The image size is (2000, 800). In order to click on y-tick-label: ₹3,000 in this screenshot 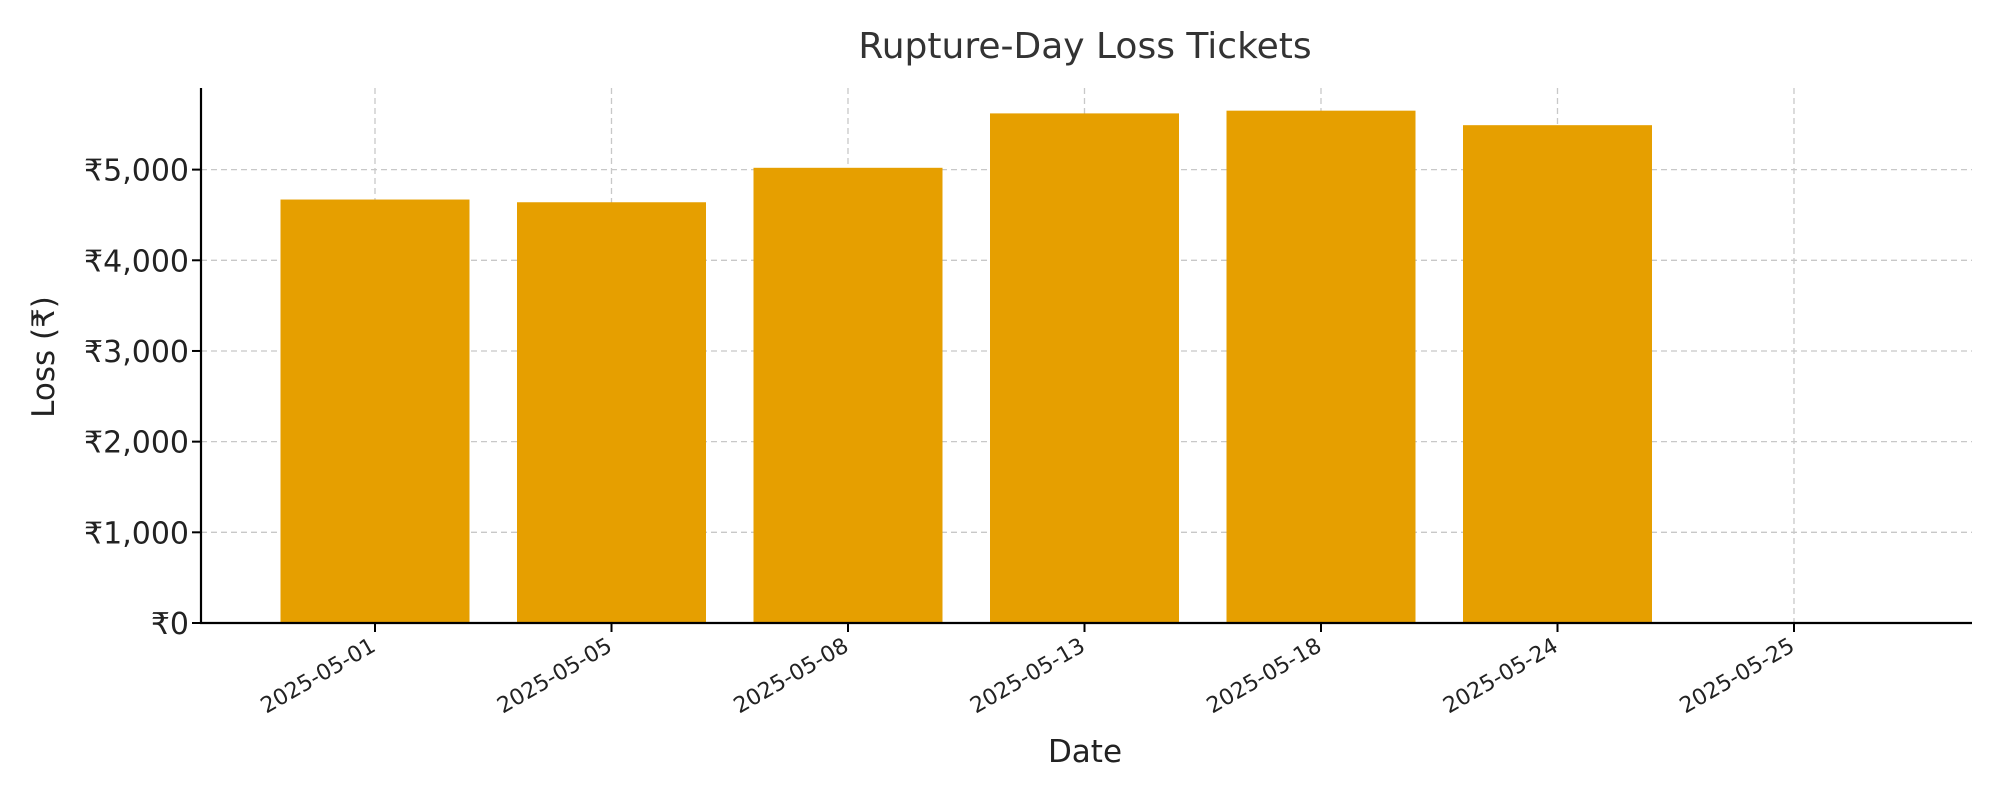, I will do `click(136, 352)`.